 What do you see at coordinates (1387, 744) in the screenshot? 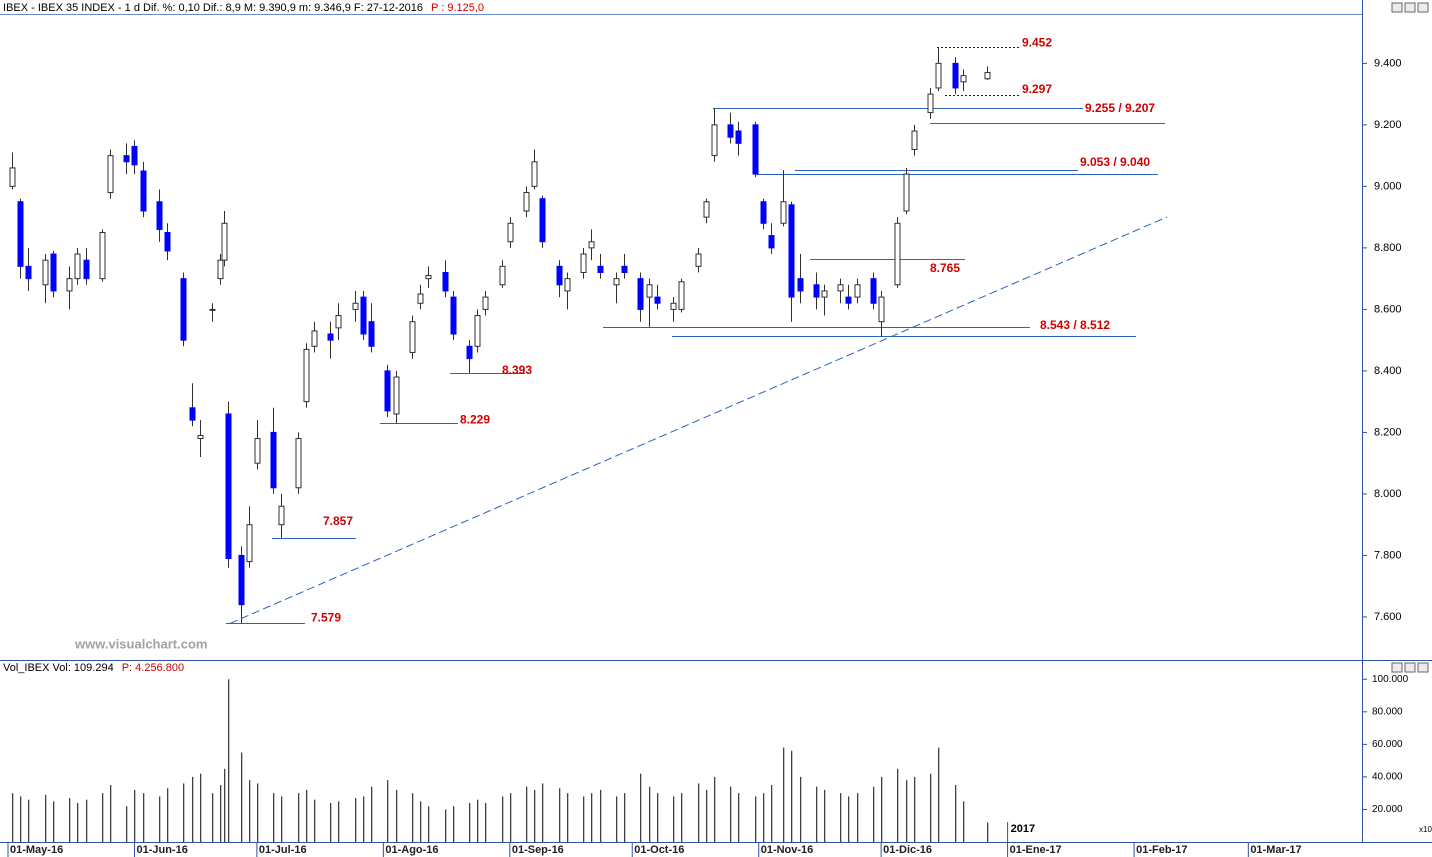
I see `volume-y-tick-label: 60.000` at bounding box center [1387, 744].